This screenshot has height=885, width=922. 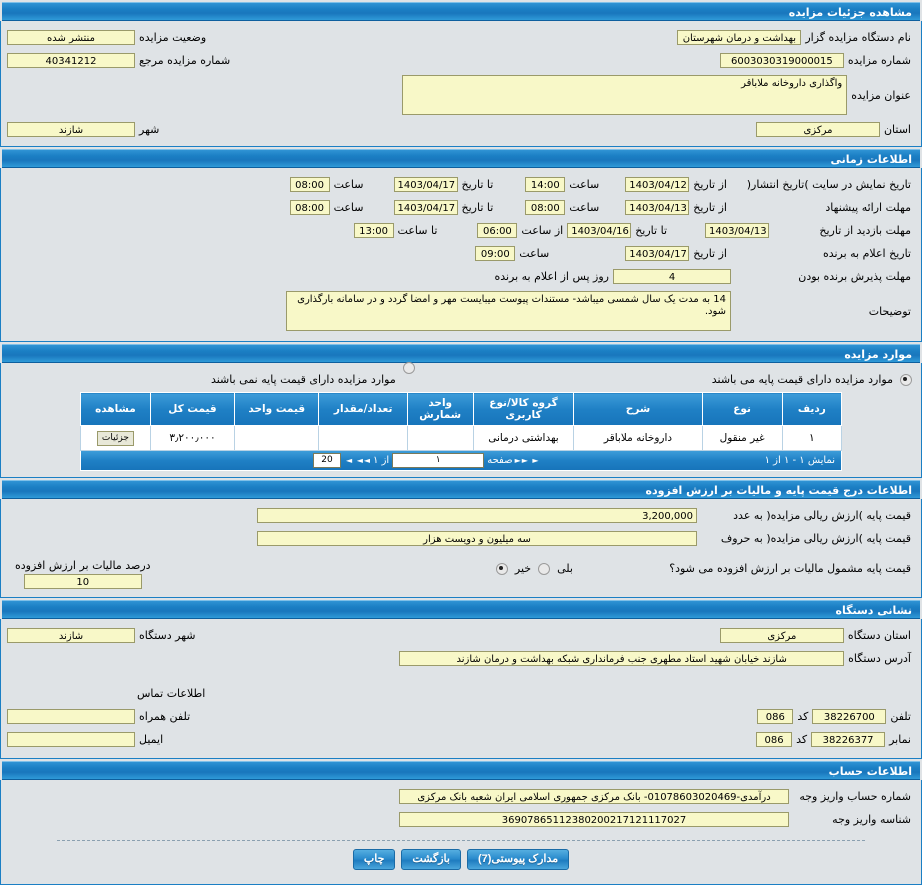 What do you see at coordinates (497, 230) in the screenshot?
I see `field-visit-from-time: 06:00` at bounding box center [497, 230].